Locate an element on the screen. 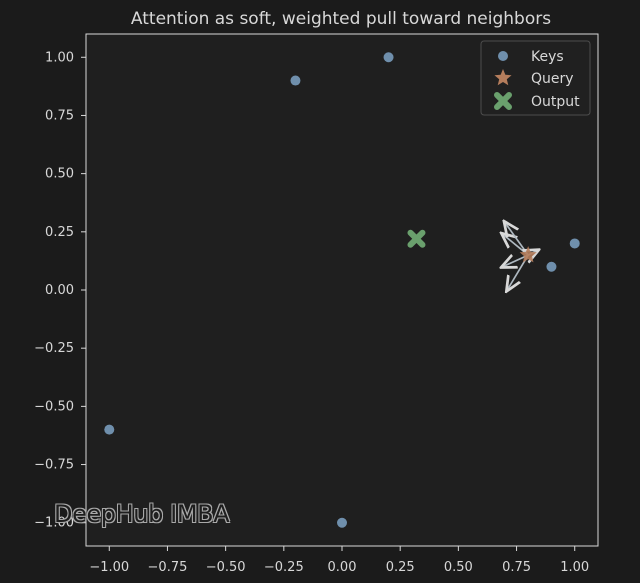 This screenshot has height=583, width=640. x-tick-label-5: 0.25 is located at coordinates (400, 567).